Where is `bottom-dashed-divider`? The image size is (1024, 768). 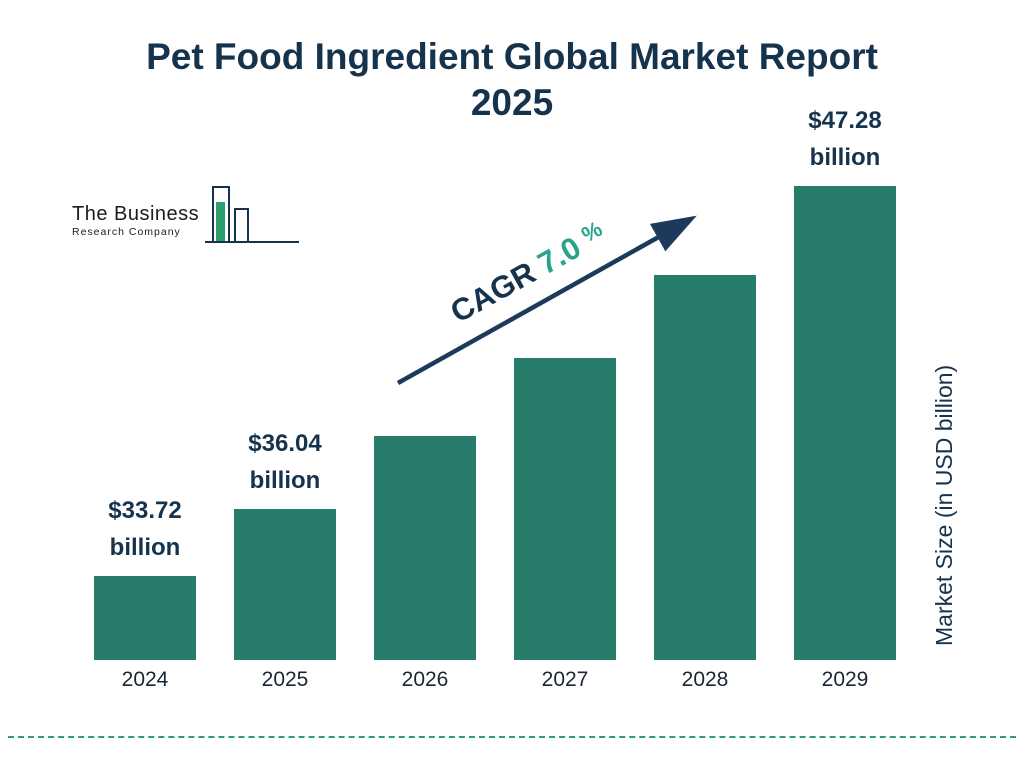 bottom-dashed-divider is located at coordinates (512, 737).